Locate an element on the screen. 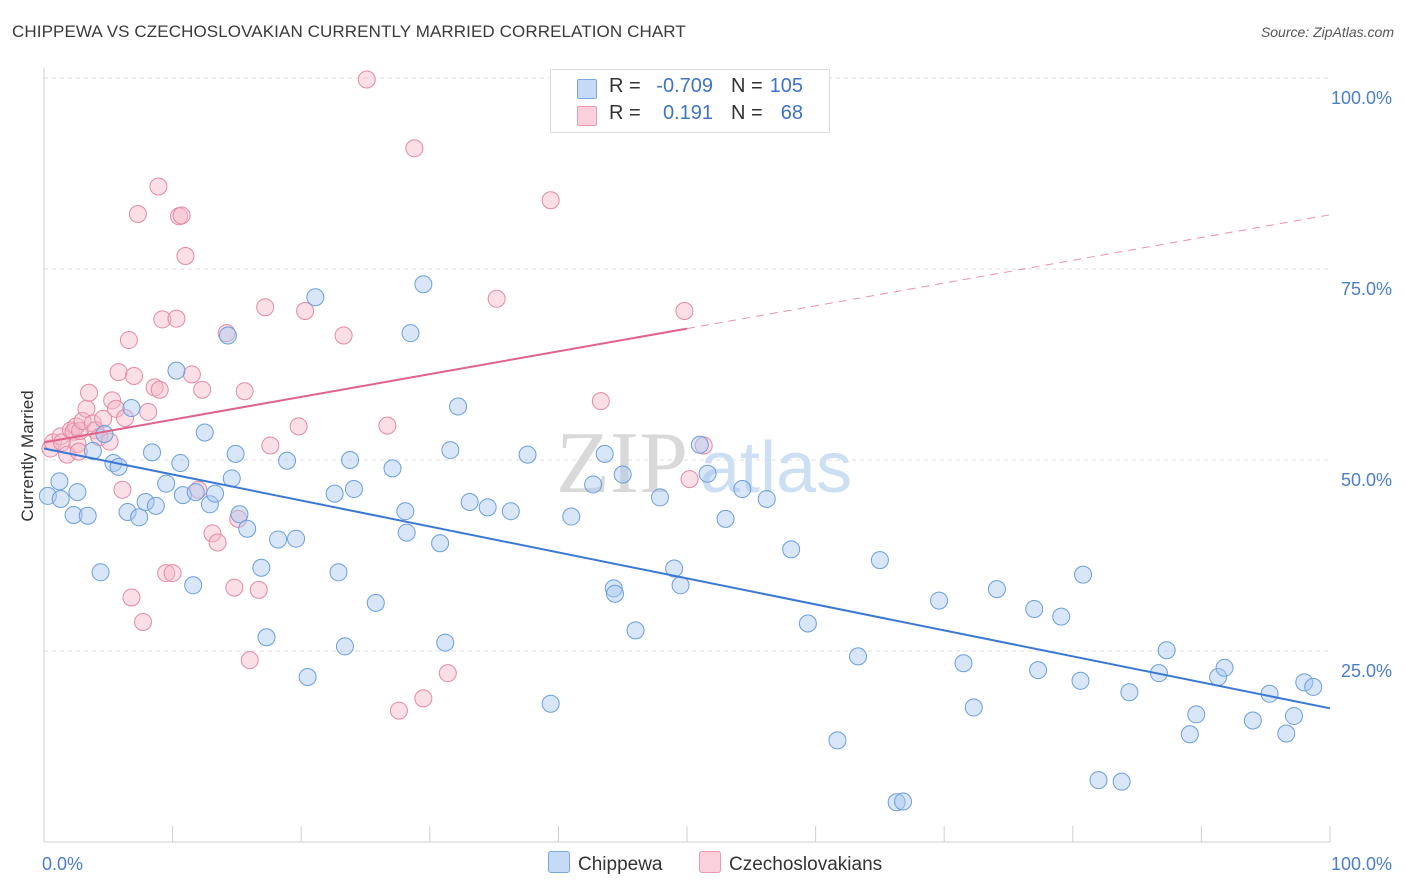 This screenshot has height=892, width=1406. czech-trend-line is located at coordinates (365, 385).